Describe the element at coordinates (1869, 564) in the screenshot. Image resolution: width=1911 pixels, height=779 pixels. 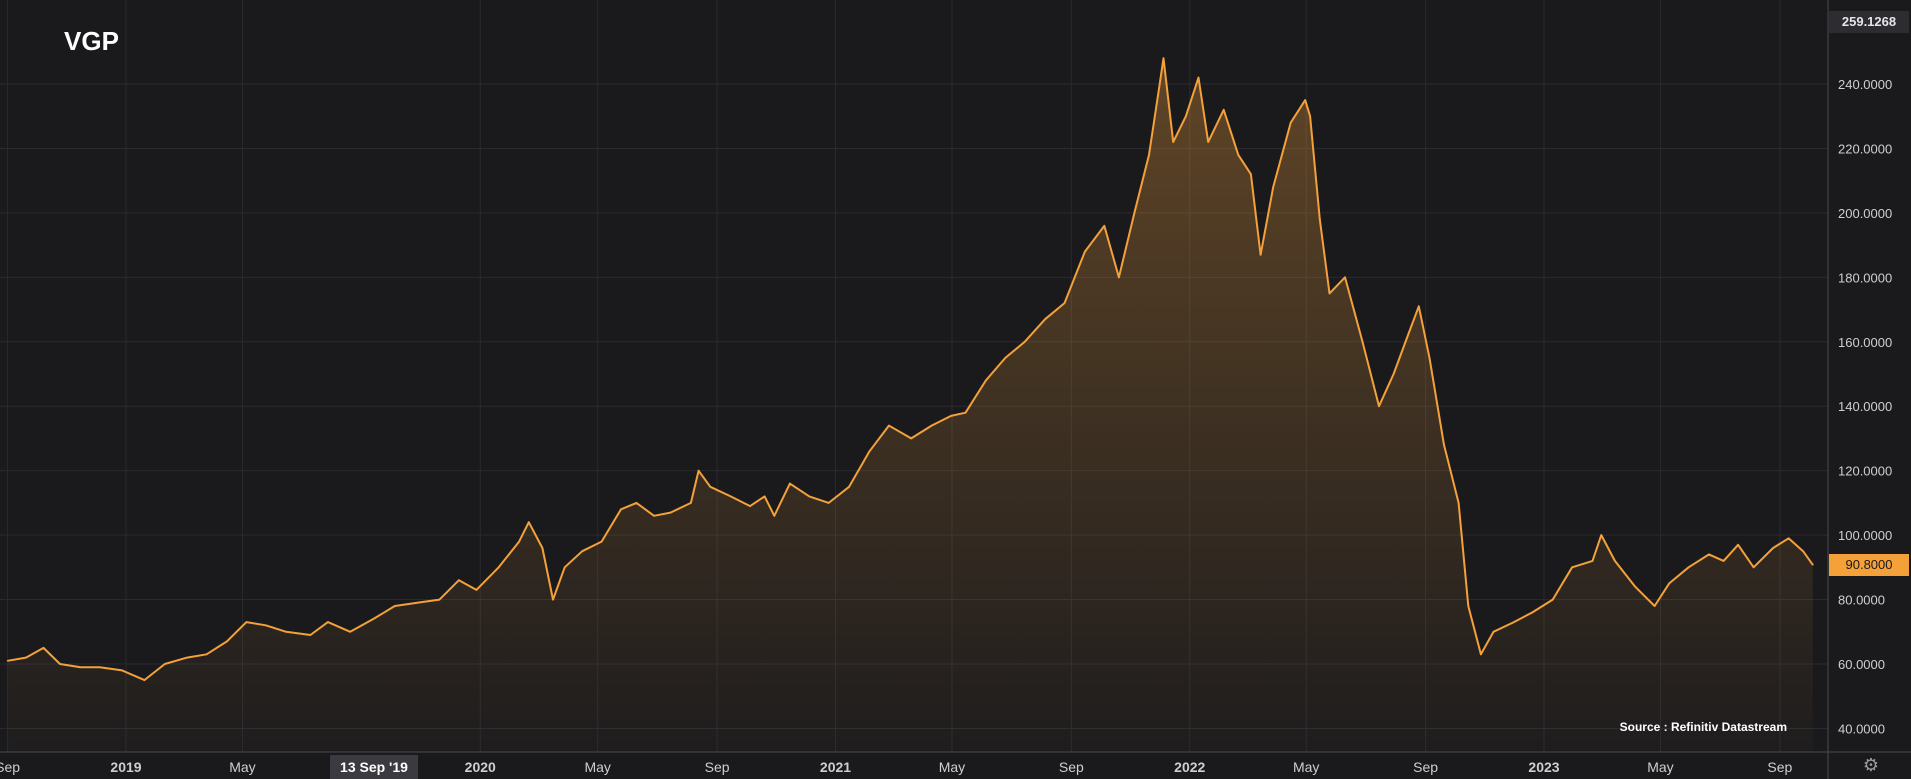
I see `last-price-badge: 90.8000` at that location.